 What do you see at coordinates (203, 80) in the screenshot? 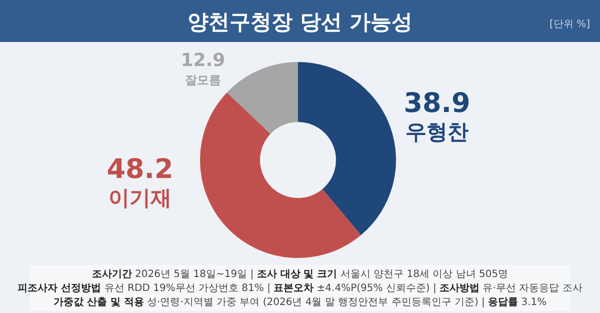
I see `slice-label: 잘모름` at bounding box center [203, 80].